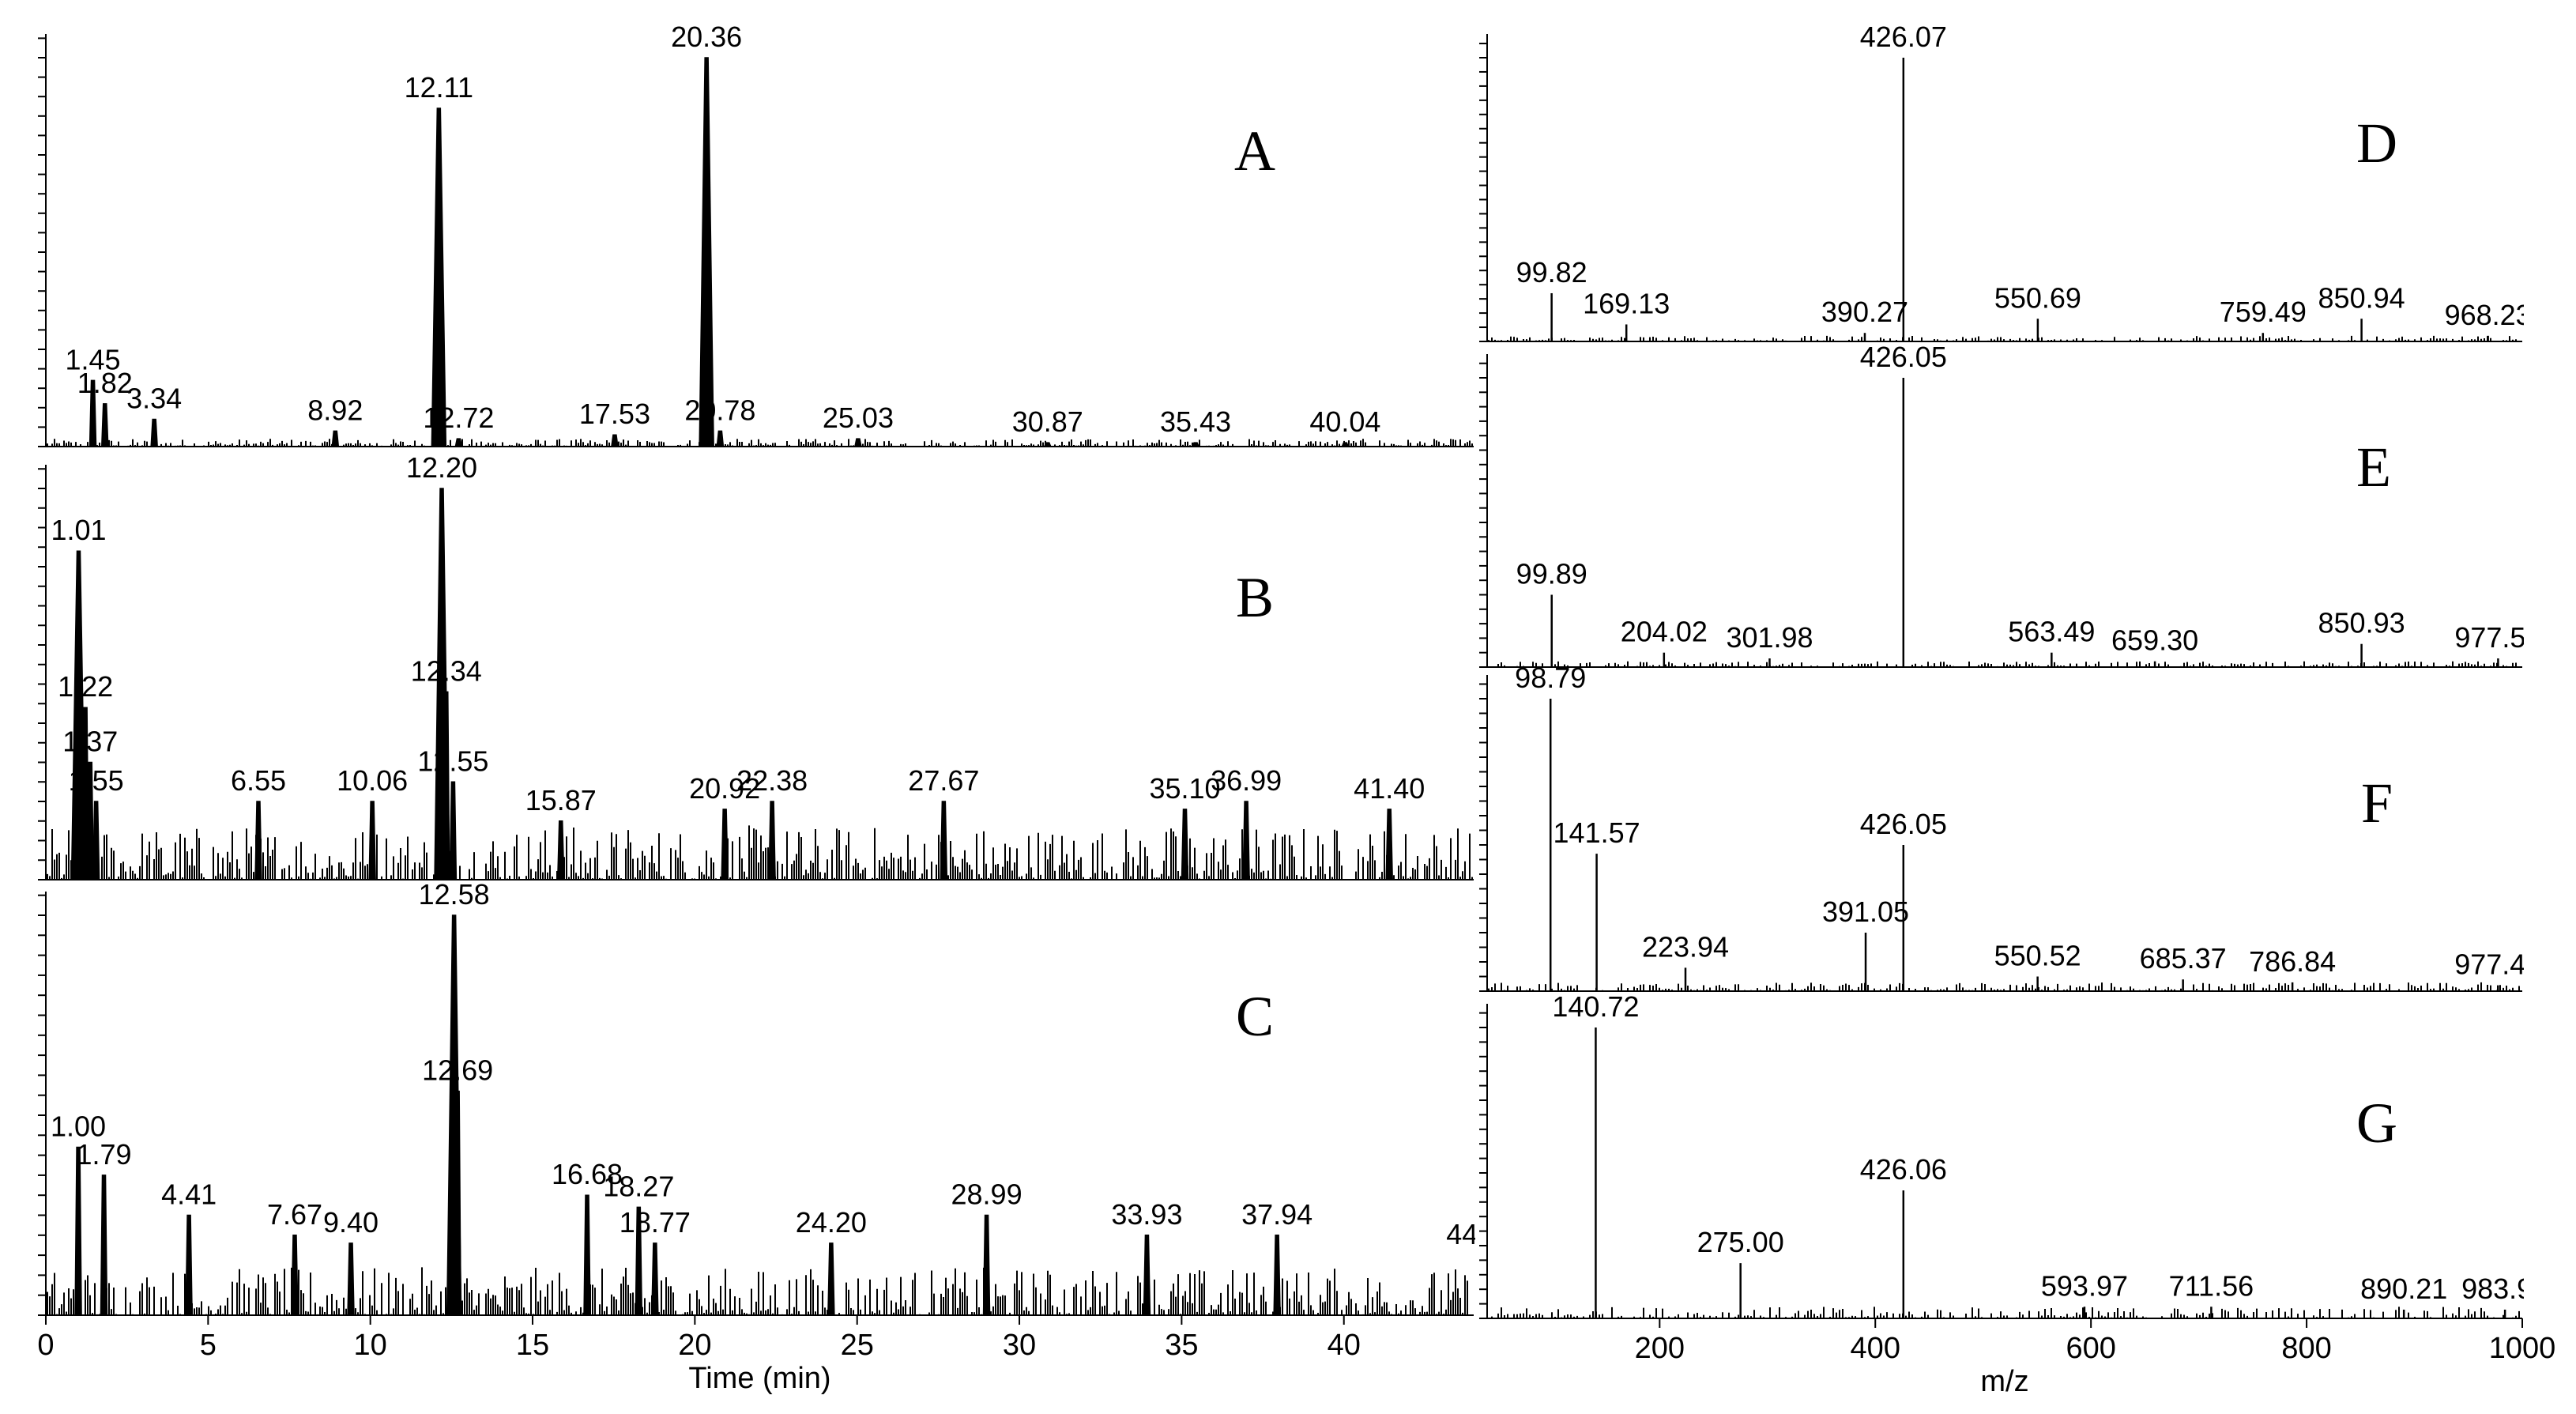 The height and width of the screenshot is (1414, 2576). What do you see at coordinates (93, 359) in the screenshot?
I see `peak-label: 1.45` at bounding box center [93, 359].